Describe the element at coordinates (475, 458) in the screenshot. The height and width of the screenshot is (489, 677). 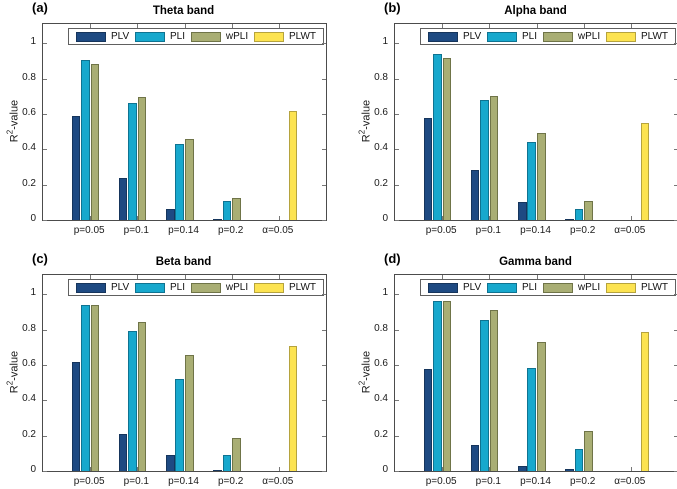
I see `bar-plv-p=0.1` at that location.